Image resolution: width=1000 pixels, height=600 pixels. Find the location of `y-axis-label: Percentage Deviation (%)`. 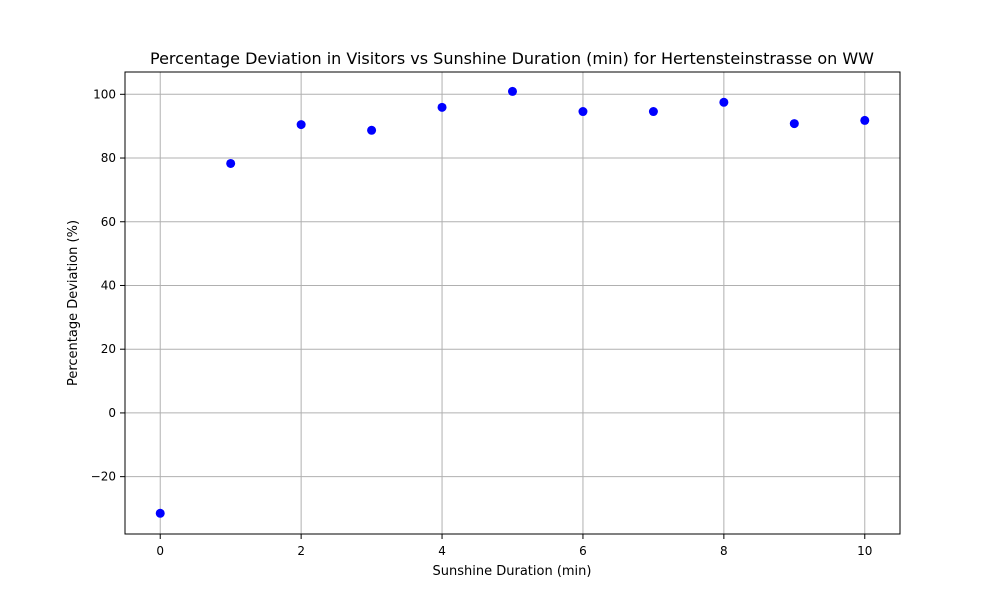

y-axis-label: Percentage Deviation (%) is located at coordinates (73, 303).